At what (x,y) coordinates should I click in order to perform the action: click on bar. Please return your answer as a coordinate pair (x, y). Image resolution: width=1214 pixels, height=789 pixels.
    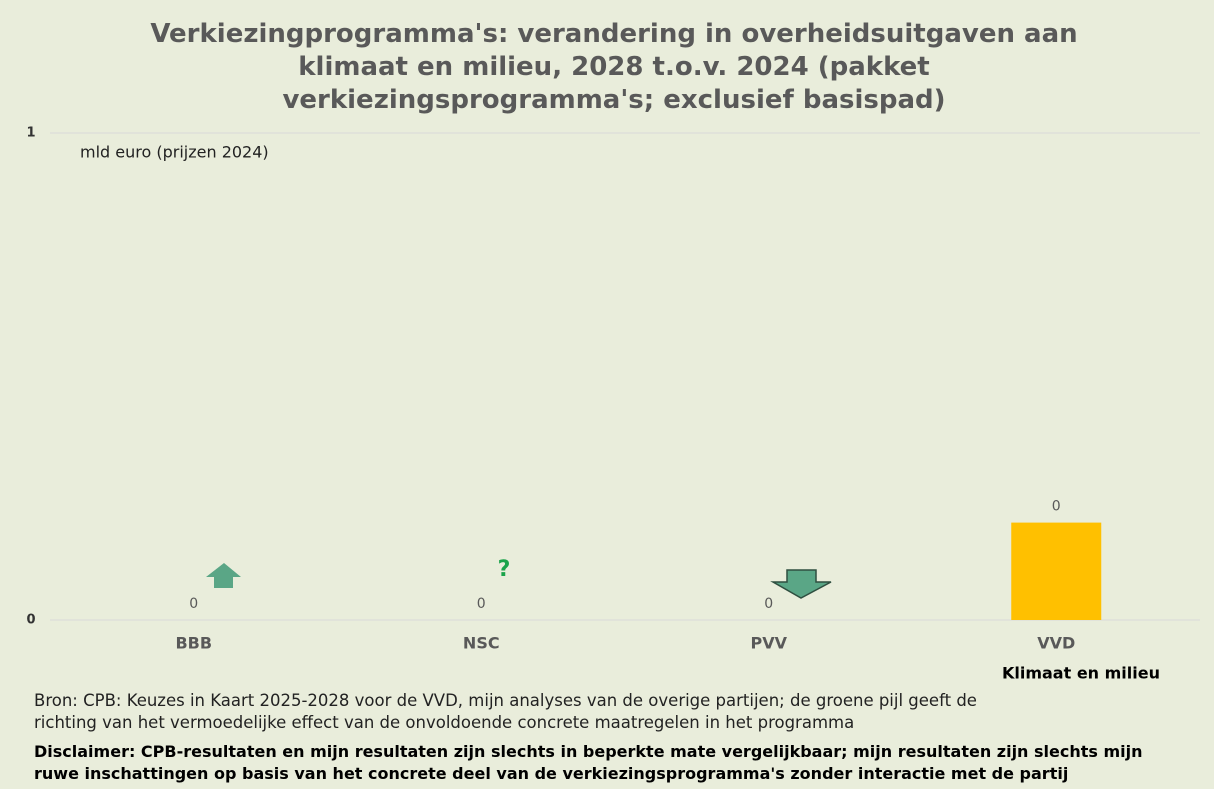
    Looking at the image, I should click on (1056, 571).